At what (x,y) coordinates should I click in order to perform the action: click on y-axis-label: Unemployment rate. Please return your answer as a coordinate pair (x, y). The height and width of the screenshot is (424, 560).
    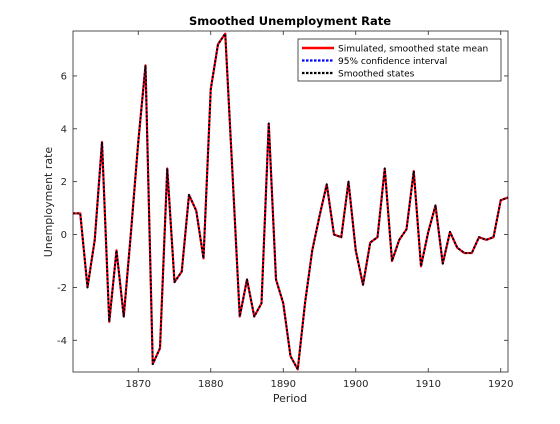
    Looking at the image, I should click on (48, 202).